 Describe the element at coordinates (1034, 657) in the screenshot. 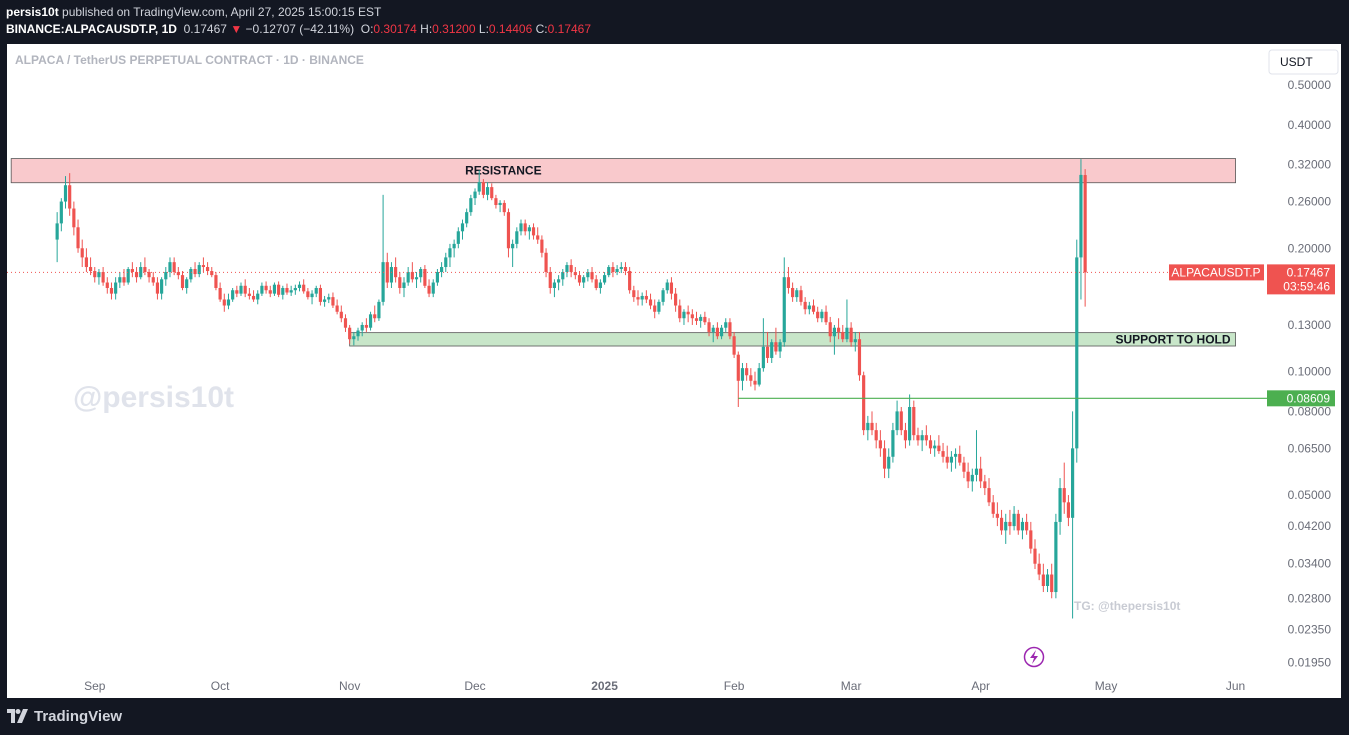

I see `lightning-icon` at that location.